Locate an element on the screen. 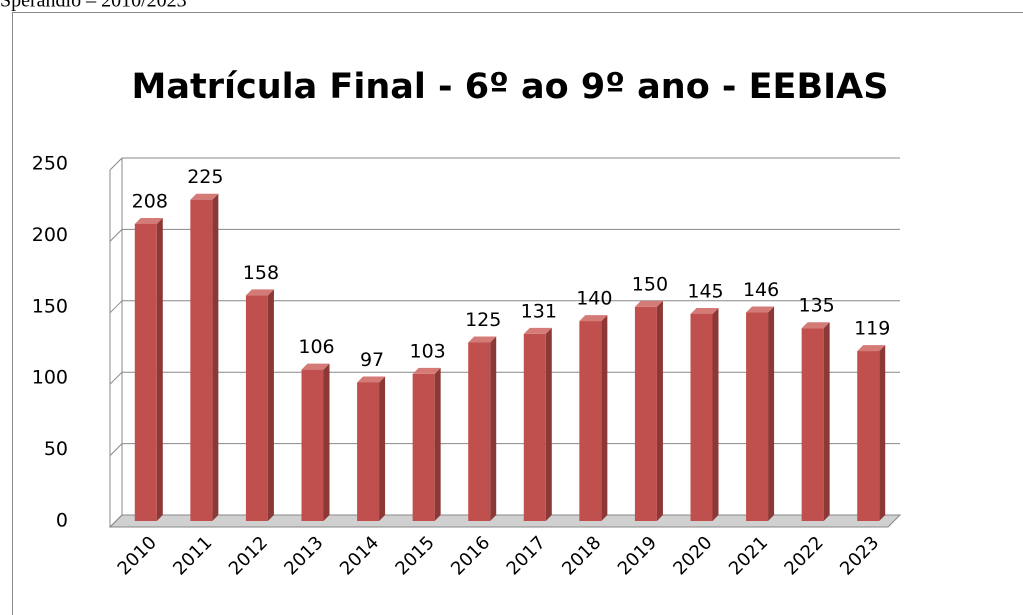 The height and width of the screenshot is (615, 1023). value-label: 119 is located at coordinates (872, 329).